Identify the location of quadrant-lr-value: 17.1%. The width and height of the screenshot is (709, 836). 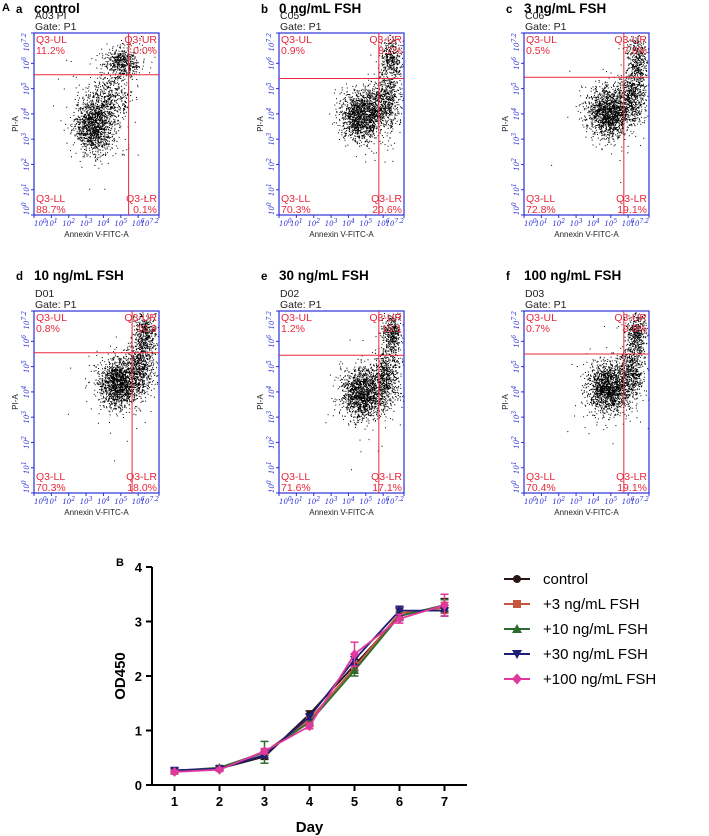
(387, 488).